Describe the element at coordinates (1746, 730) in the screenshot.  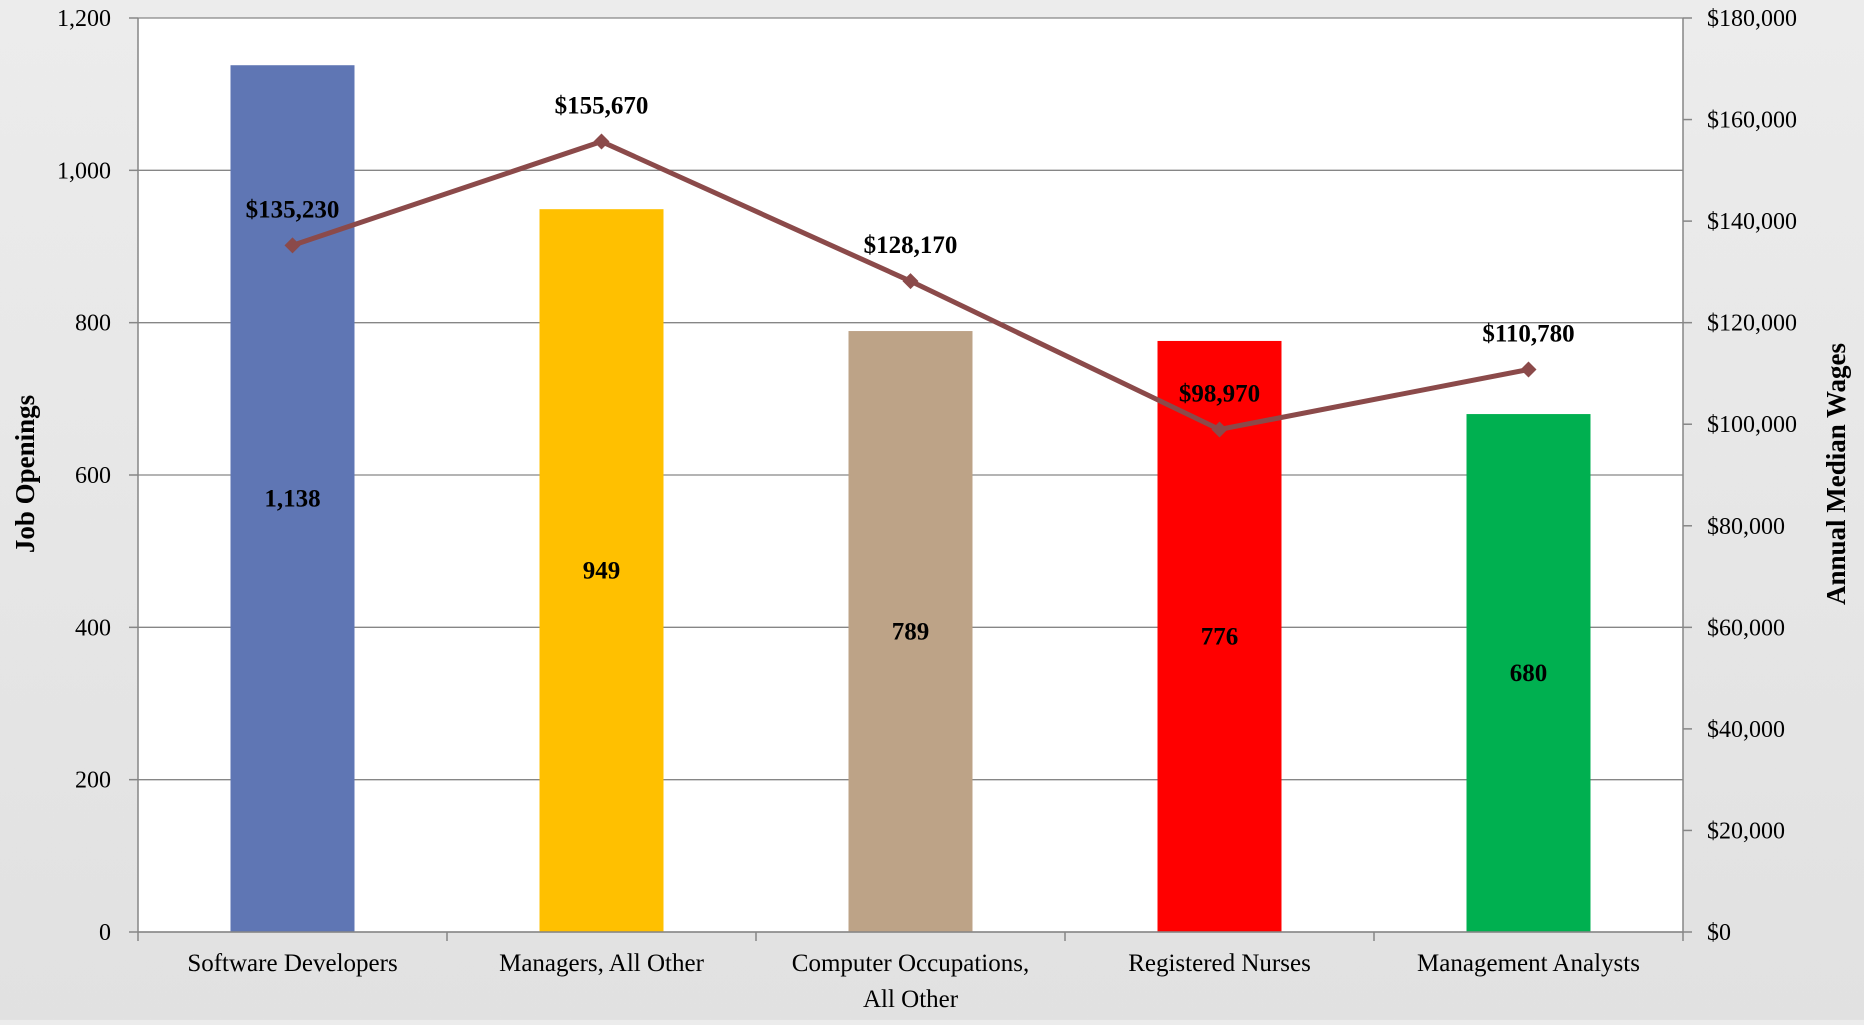
I see `y2-tick-label: $40,000` at that location.